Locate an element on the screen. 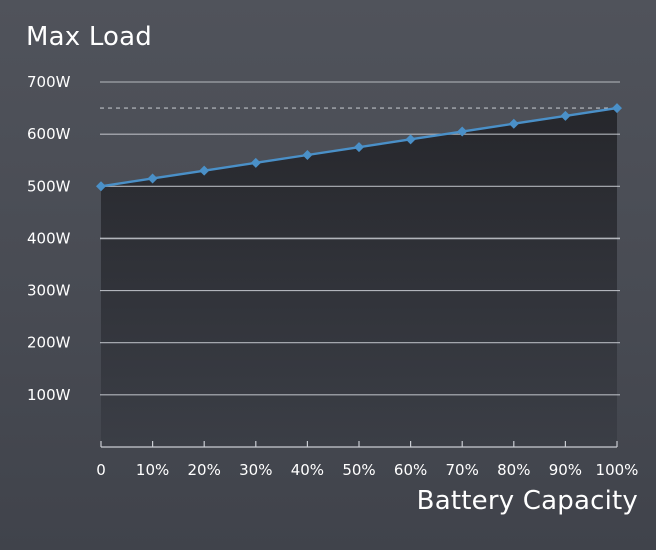 The height and width of the screenshot is (550, 656). y-tick-label: 500W is located at coordinates (49, 186).